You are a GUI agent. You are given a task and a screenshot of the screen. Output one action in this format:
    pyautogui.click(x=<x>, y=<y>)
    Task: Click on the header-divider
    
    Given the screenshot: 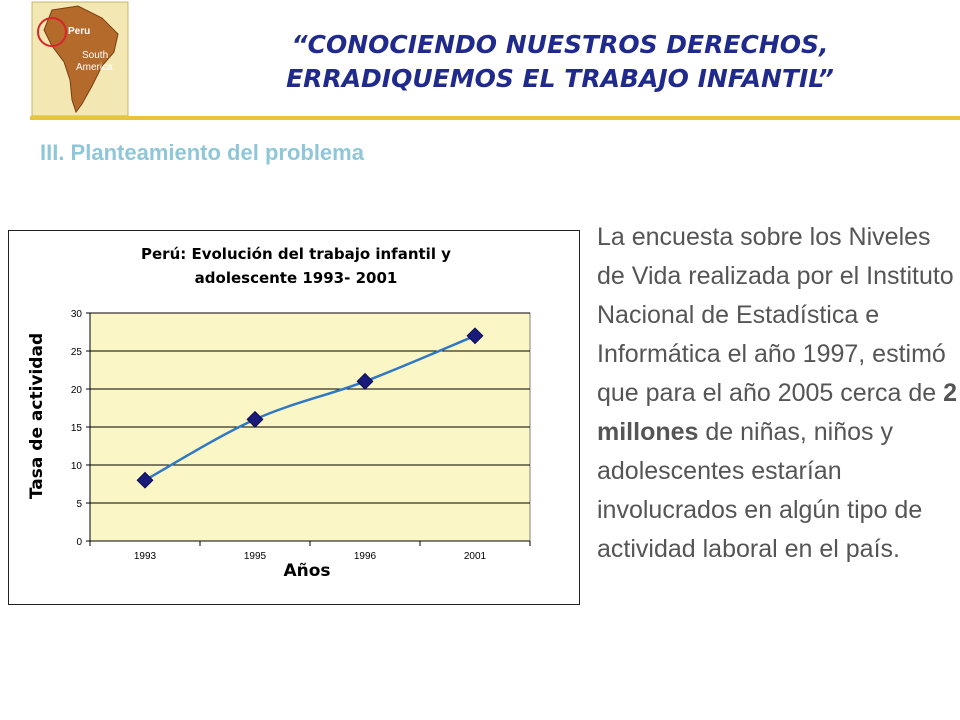 What is the action you would take?
    pyautogui.click(x=495, y=118)
    